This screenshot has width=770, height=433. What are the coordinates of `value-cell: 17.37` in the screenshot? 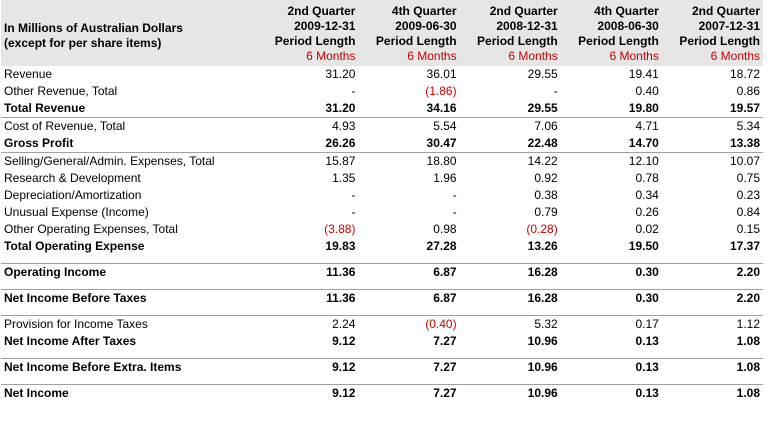 It's located at (744, 246).